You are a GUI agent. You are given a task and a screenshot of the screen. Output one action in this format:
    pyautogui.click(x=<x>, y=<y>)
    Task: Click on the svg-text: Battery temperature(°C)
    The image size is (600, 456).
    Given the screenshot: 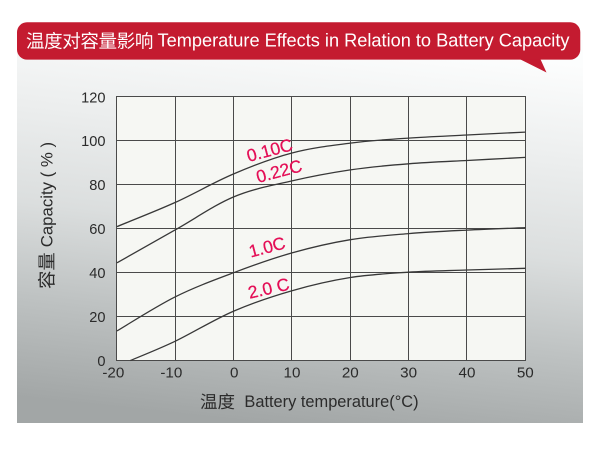 What is the action you would take?
    pyautogui.click(x=331, y=402)
    